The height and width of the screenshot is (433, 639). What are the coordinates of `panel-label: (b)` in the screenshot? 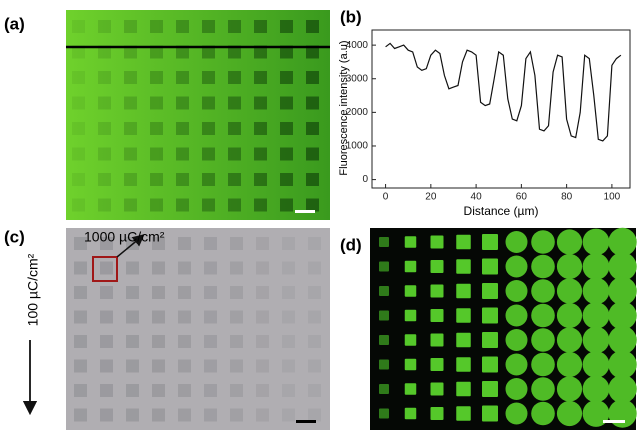 It's located at (351, 16).